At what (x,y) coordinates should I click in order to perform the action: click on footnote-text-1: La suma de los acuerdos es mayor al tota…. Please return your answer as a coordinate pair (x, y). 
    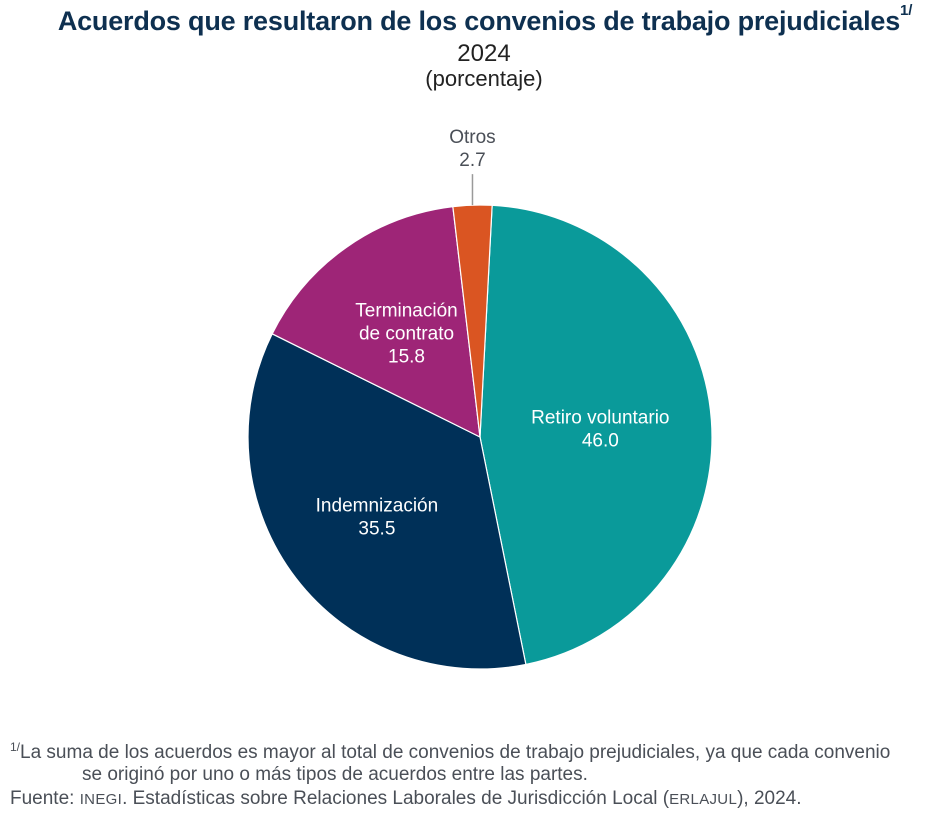
    Looking at the image, I should click on (455, 752).